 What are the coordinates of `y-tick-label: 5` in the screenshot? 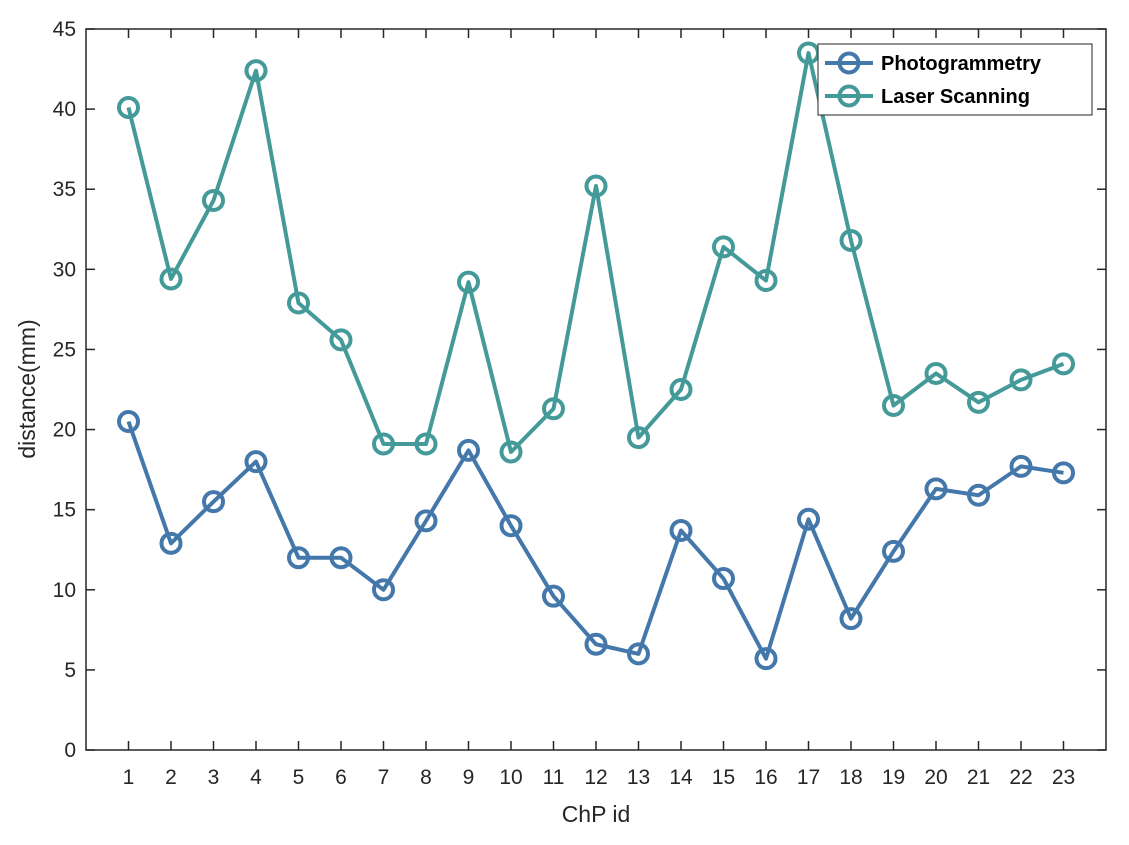 It's located at (70, 670).